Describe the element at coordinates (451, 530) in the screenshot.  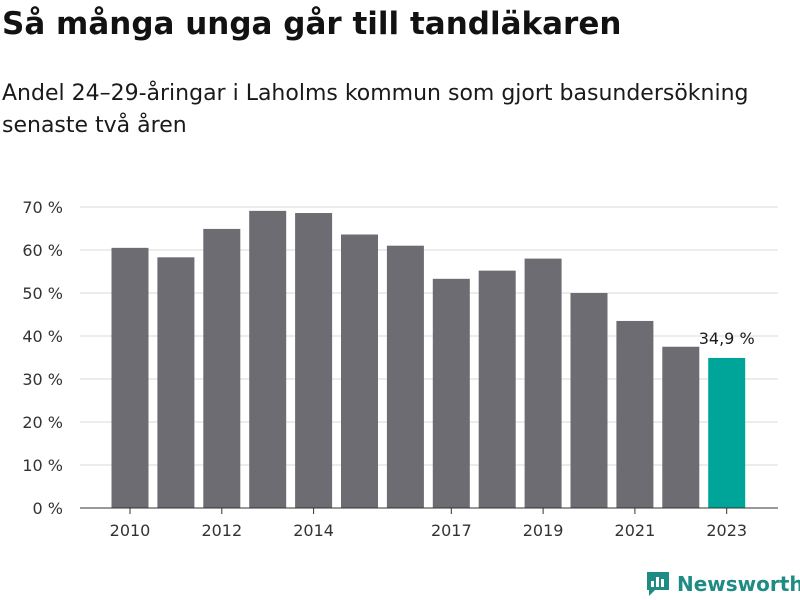
I see `x-tick-label: 2017` at that location.